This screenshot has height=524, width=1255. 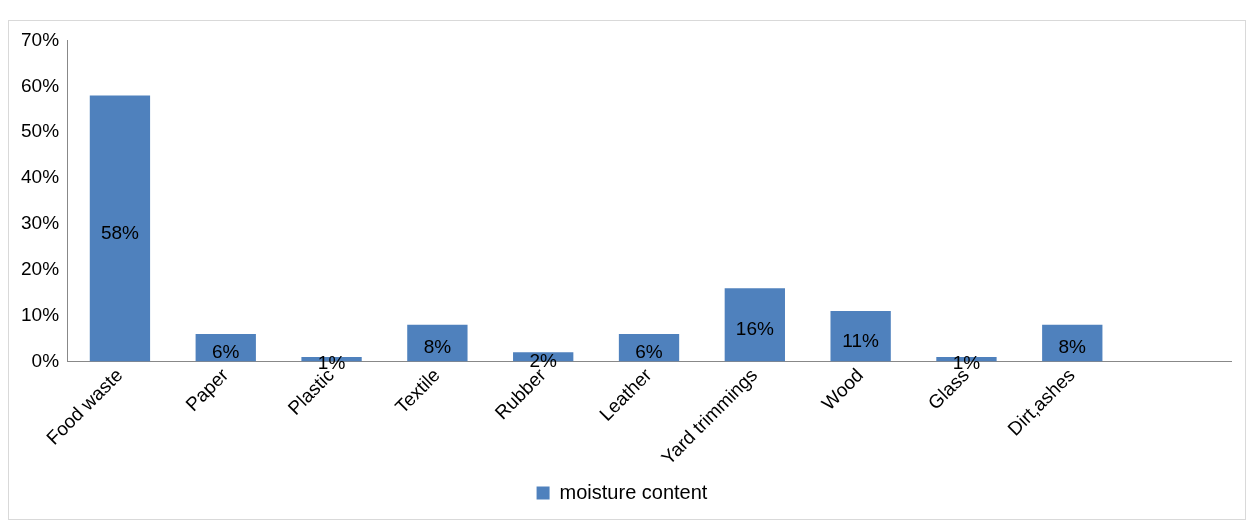 What do you see at coordinates (861, 340) in the screenshot?
I see `data-label: 11%` at bounding box center [861, 340].